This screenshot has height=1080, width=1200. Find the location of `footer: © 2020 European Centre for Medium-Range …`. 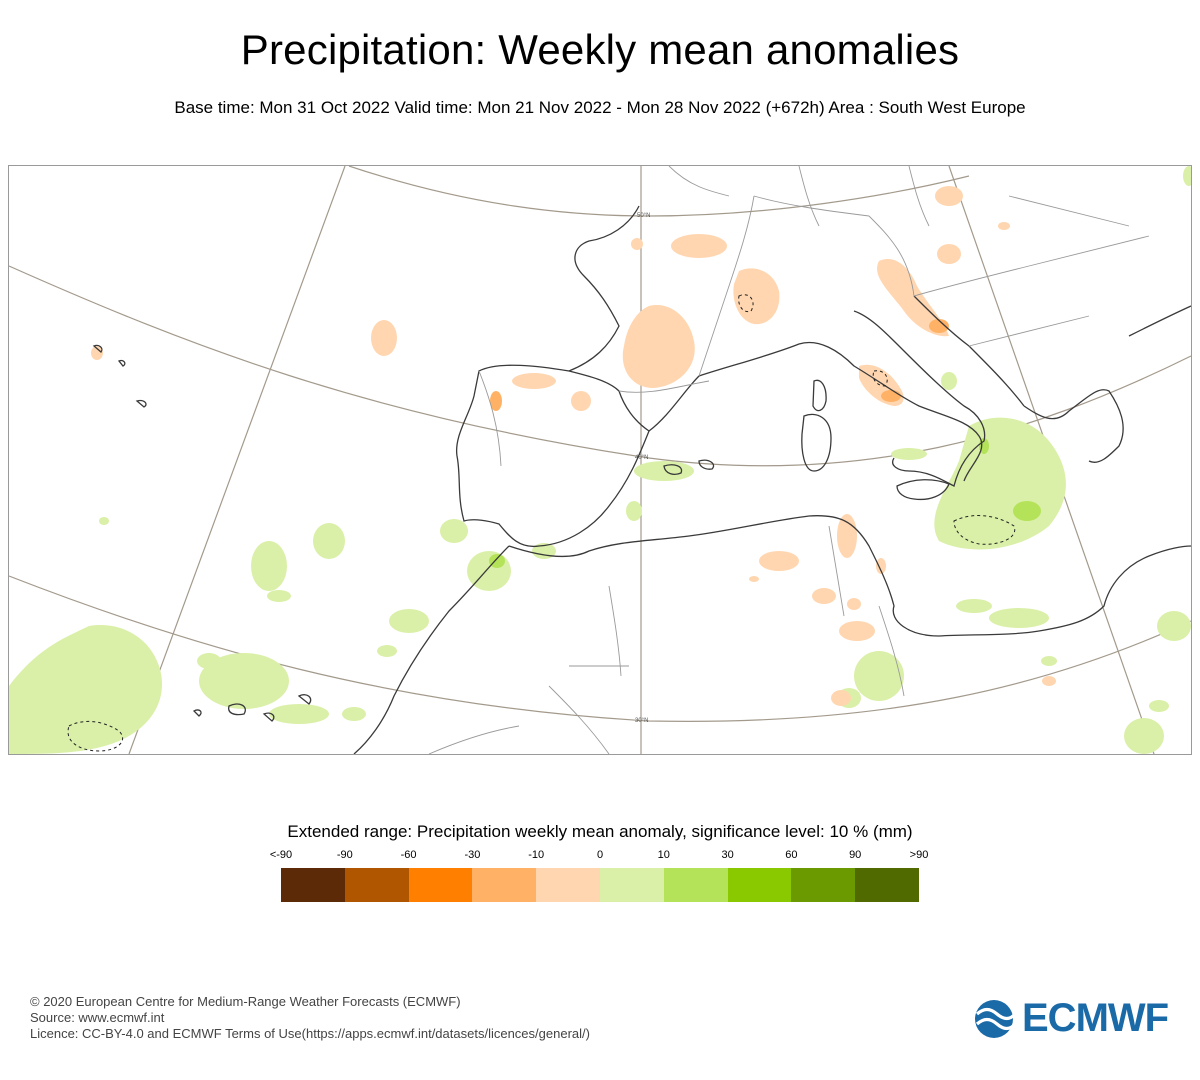

footer: © 2020 European Centre for Medium-Range … is located at coordinates (310, 1018).